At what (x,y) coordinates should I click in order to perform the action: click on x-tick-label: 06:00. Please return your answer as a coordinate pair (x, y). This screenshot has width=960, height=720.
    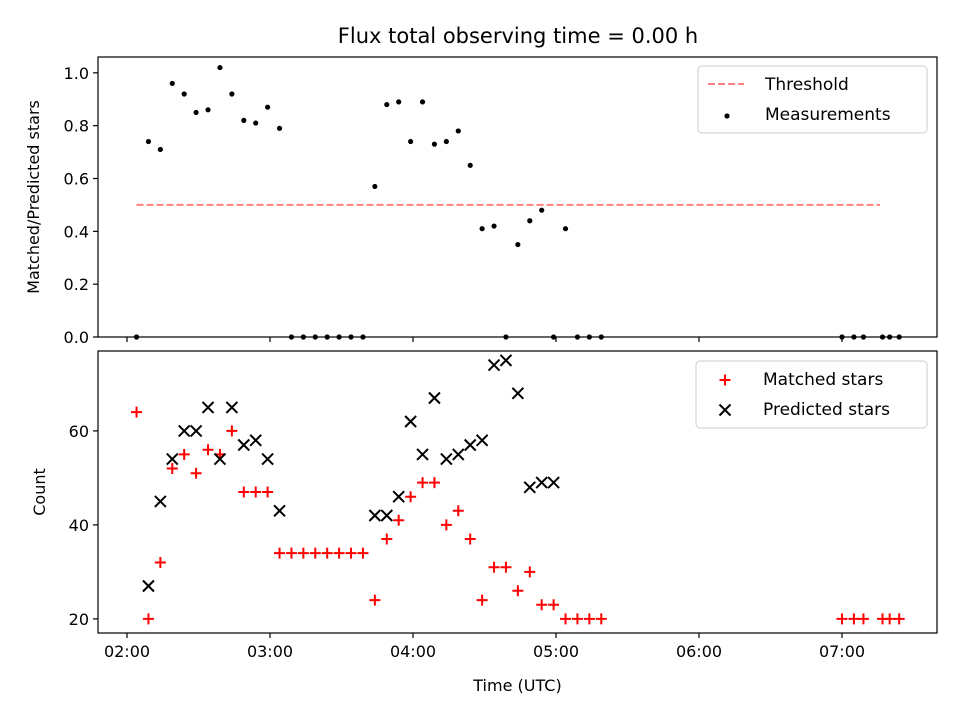
    Looking at the image, I should click on (699, 651).